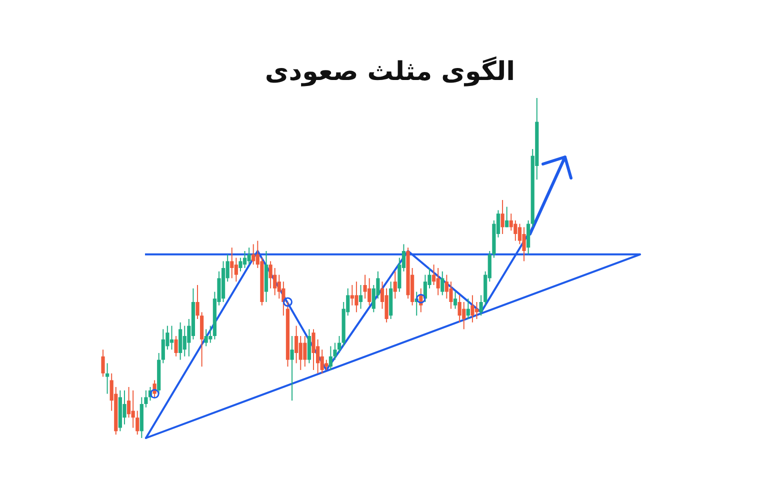 Image resolution: width=780 pixels, height=503 pixels. Describe the element at coordinates (390, 71) in the screenshot. I see `chart-title: الگوی مثلث صعودی` at that location.